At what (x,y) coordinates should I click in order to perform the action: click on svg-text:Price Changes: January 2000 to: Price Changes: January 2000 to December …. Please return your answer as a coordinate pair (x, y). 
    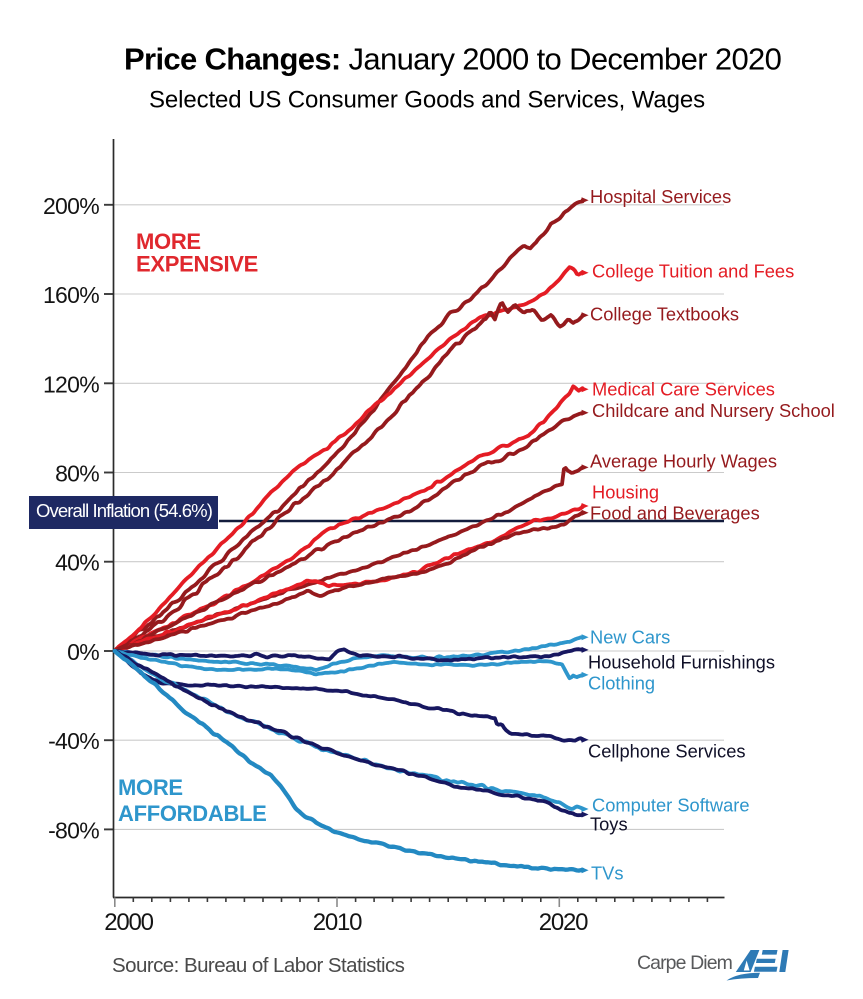
    Looking at the image, I should click on (453, 59).